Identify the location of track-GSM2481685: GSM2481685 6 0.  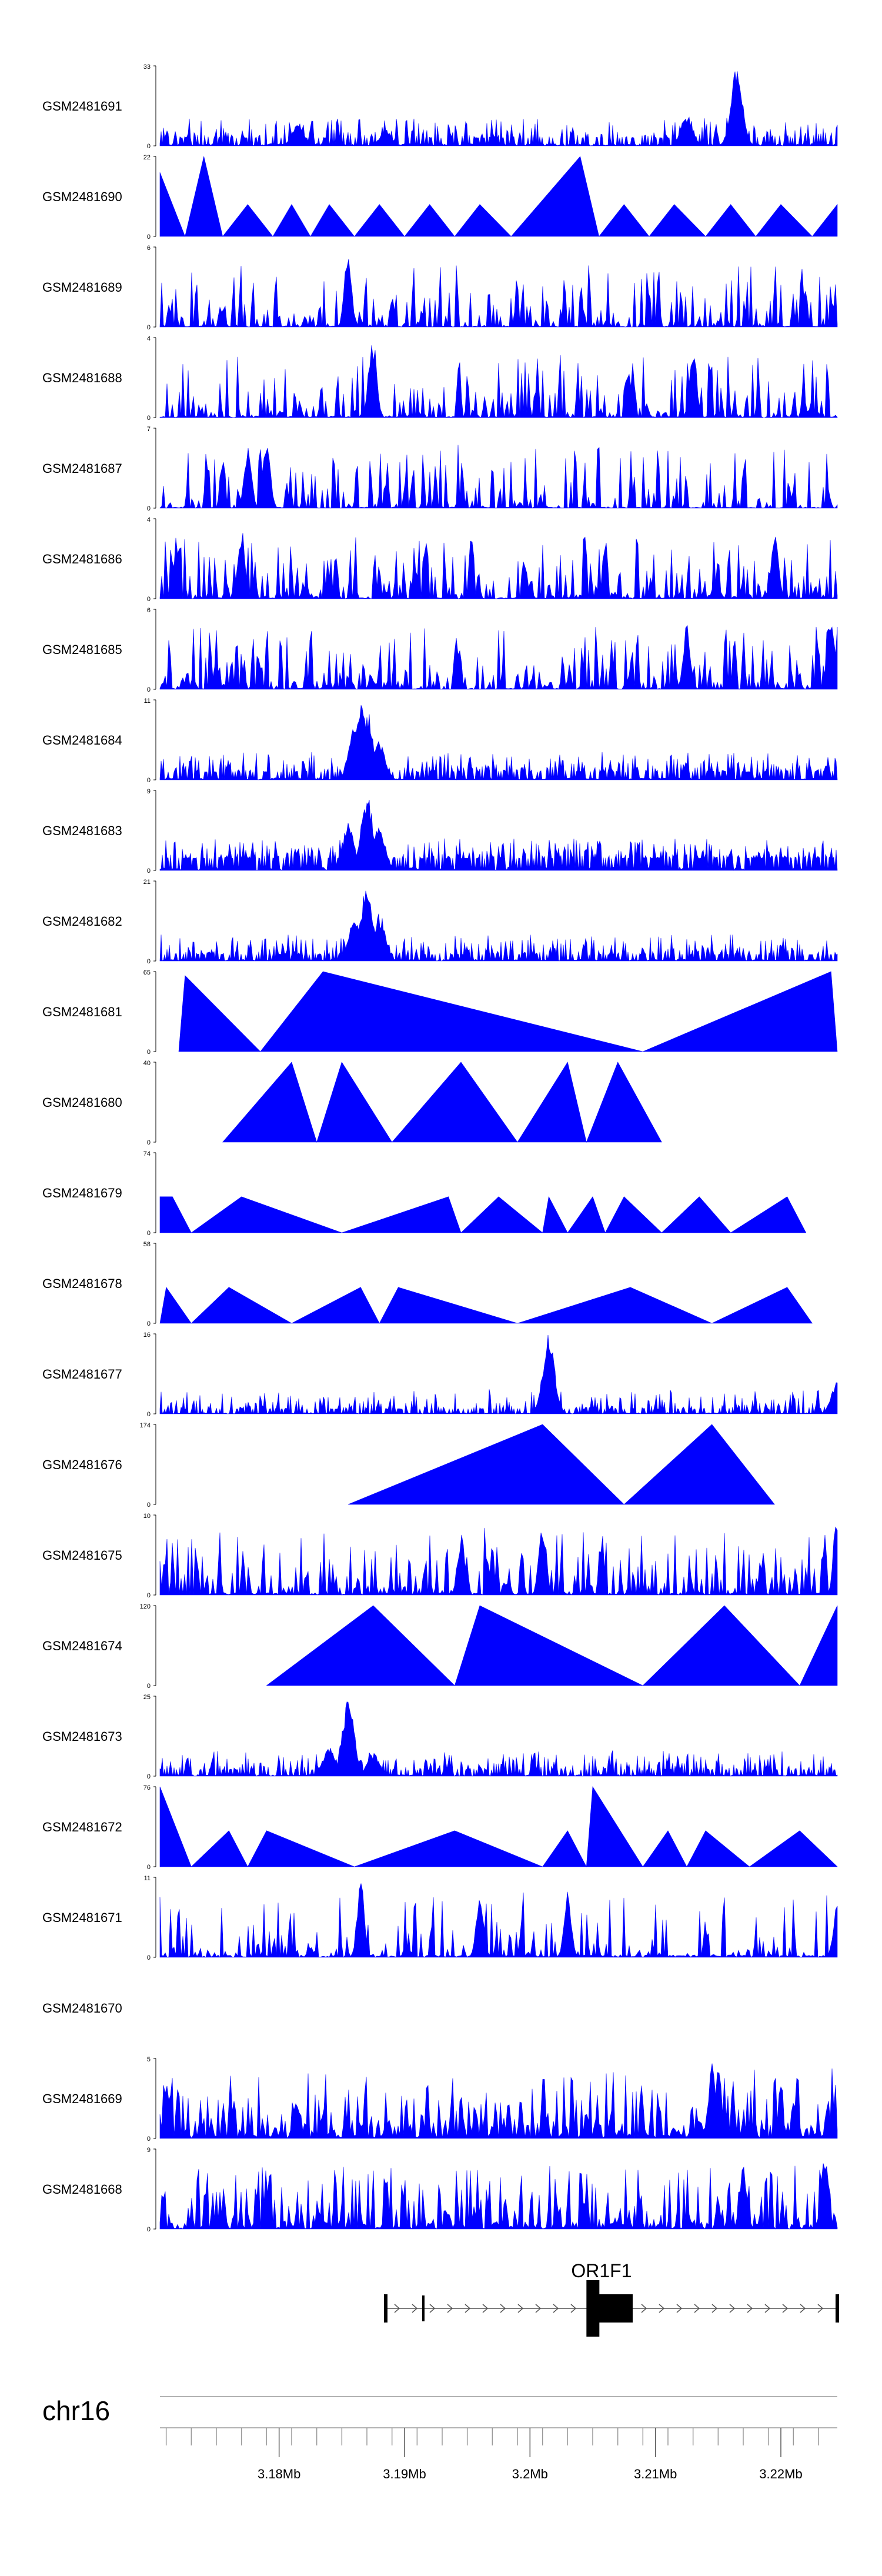
(440, 650).